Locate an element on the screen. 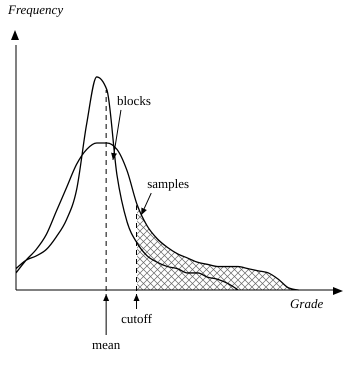 The width and height of the screenshot is (345, 368). series-label: samples is located at coordinates (168, 184).